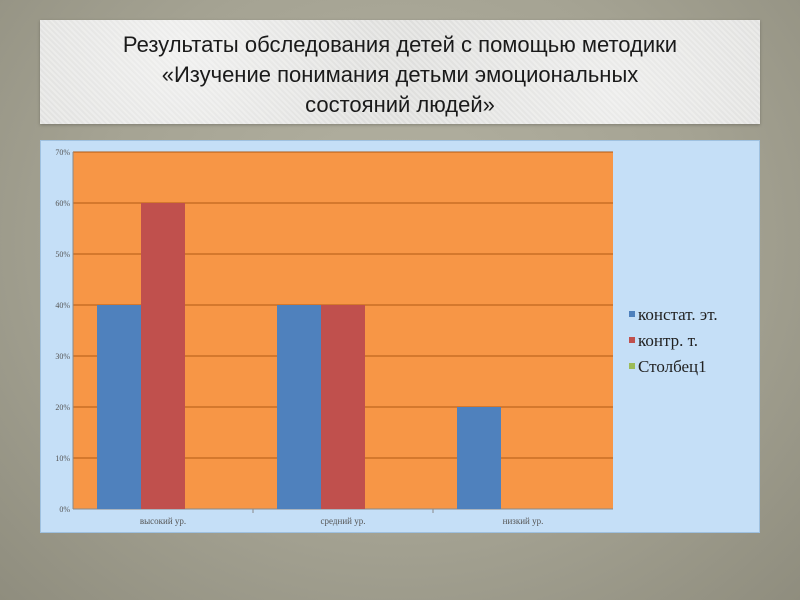 The width and height of the screenshot is (800, 600). I want to click on legend-label: Столбец1, so click(672, 366).